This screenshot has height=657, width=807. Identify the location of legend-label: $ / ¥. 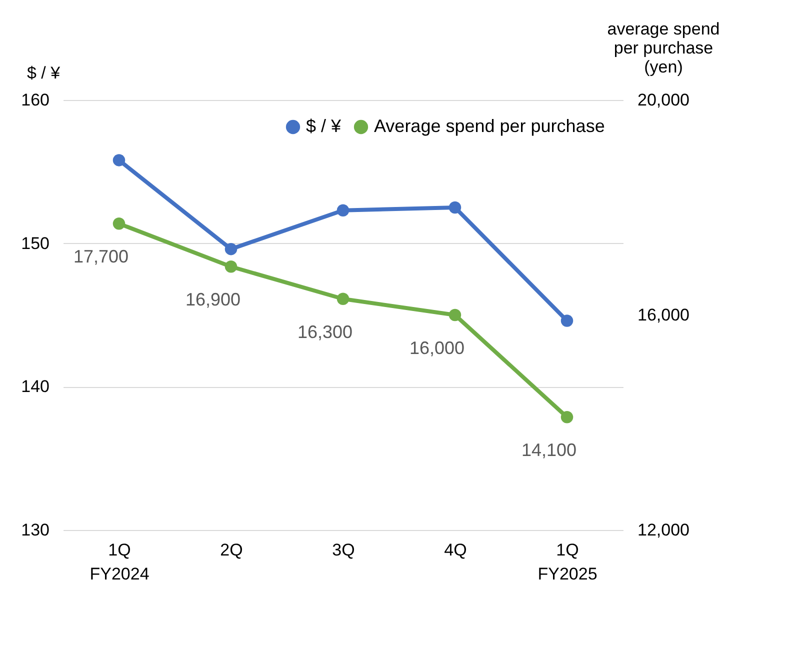
(324, 126).